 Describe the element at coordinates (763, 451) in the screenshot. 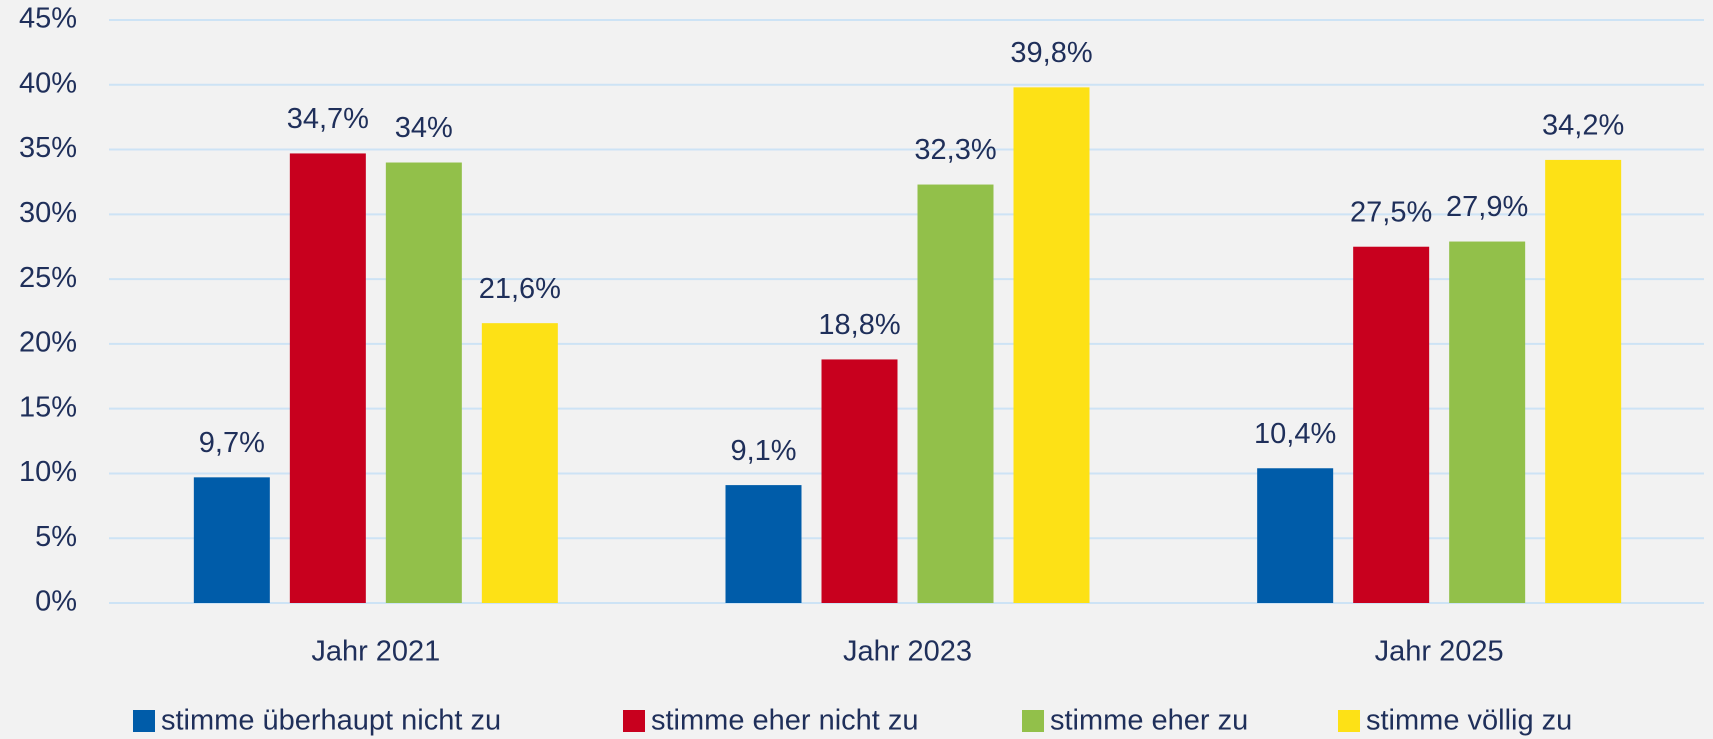

I see `data-label: 9,1%` at that location.